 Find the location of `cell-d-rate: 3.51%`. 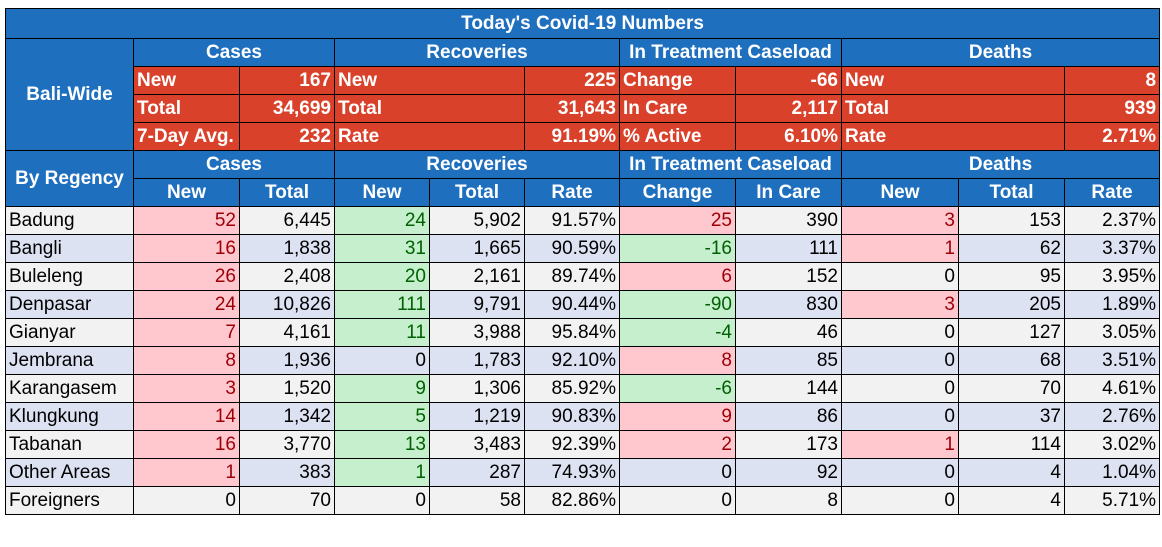

cell-d-rate: 3.51% is located at coordinates (1112, 360).